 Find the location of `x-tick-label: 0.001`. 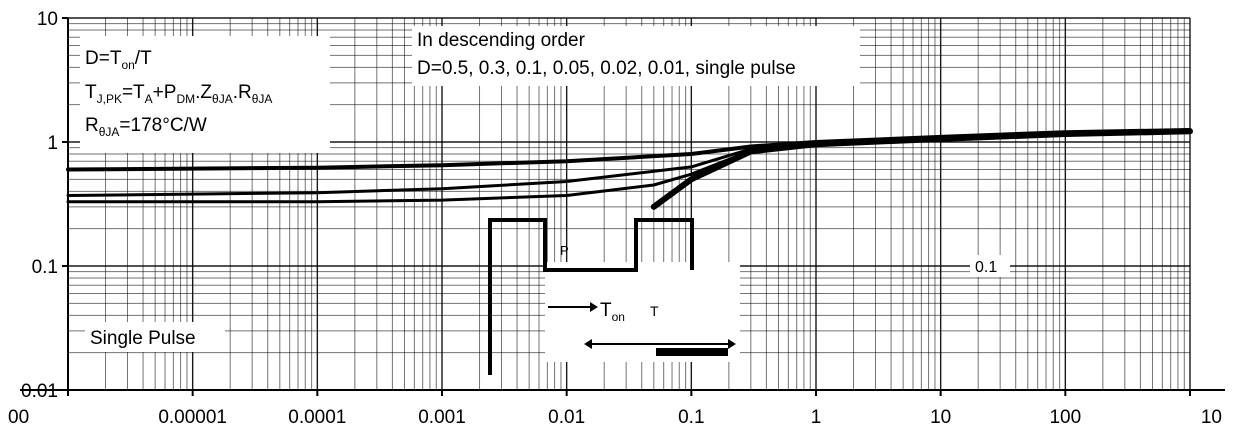

x-tick-label: 0.001 is located at coordinates (442, 417).